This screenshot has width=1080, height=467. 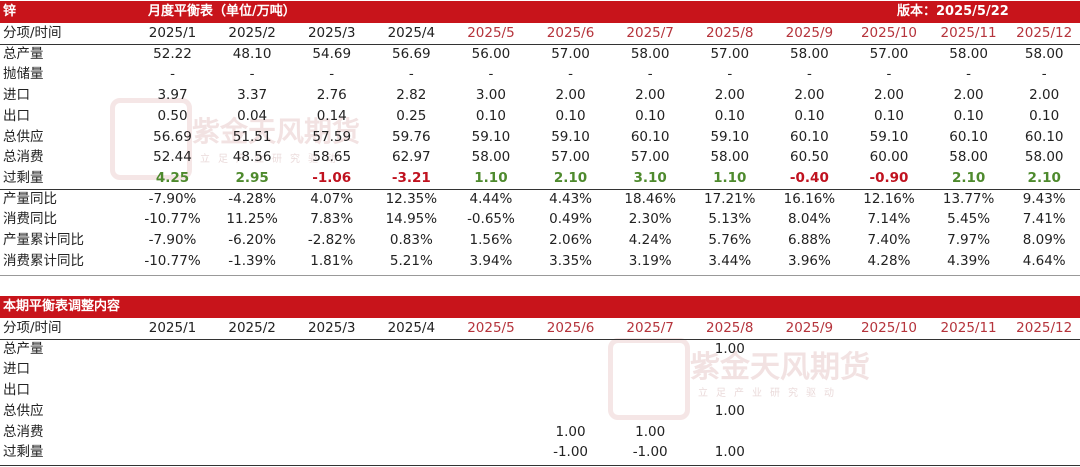 What do you see at coordinates (32, 328) in the screenshot?
I see `adjust-header-label: 分项/时间` at bounding box center [32, 328].